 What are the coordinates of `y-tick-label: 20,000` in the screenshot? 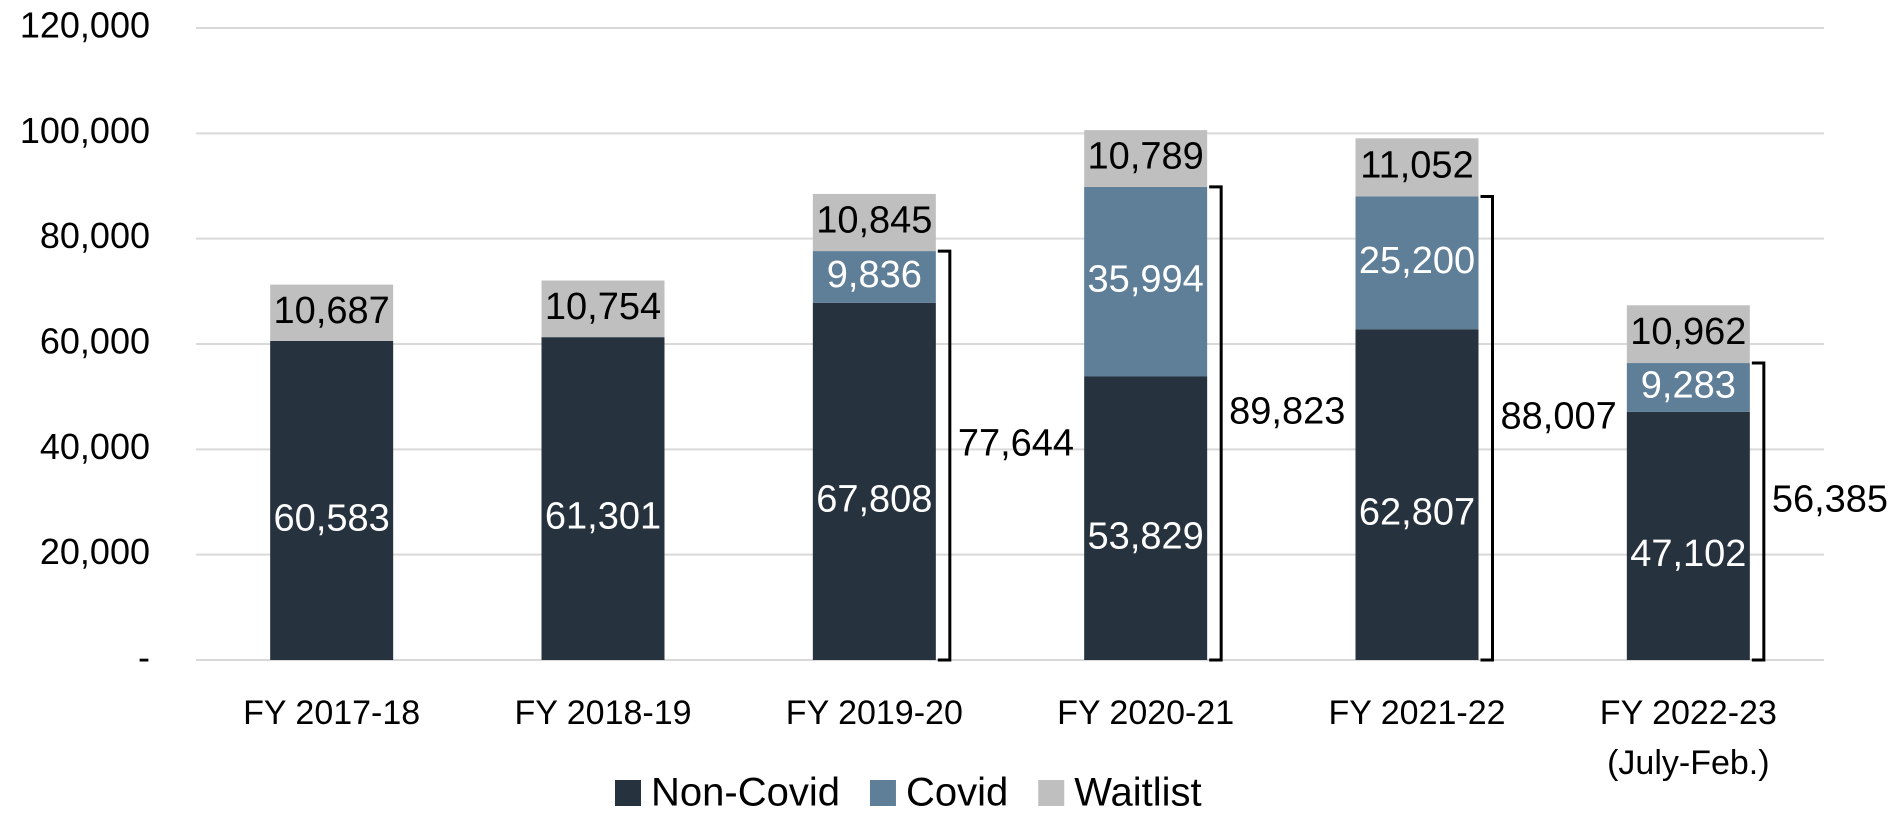 It's located at (95, 551).